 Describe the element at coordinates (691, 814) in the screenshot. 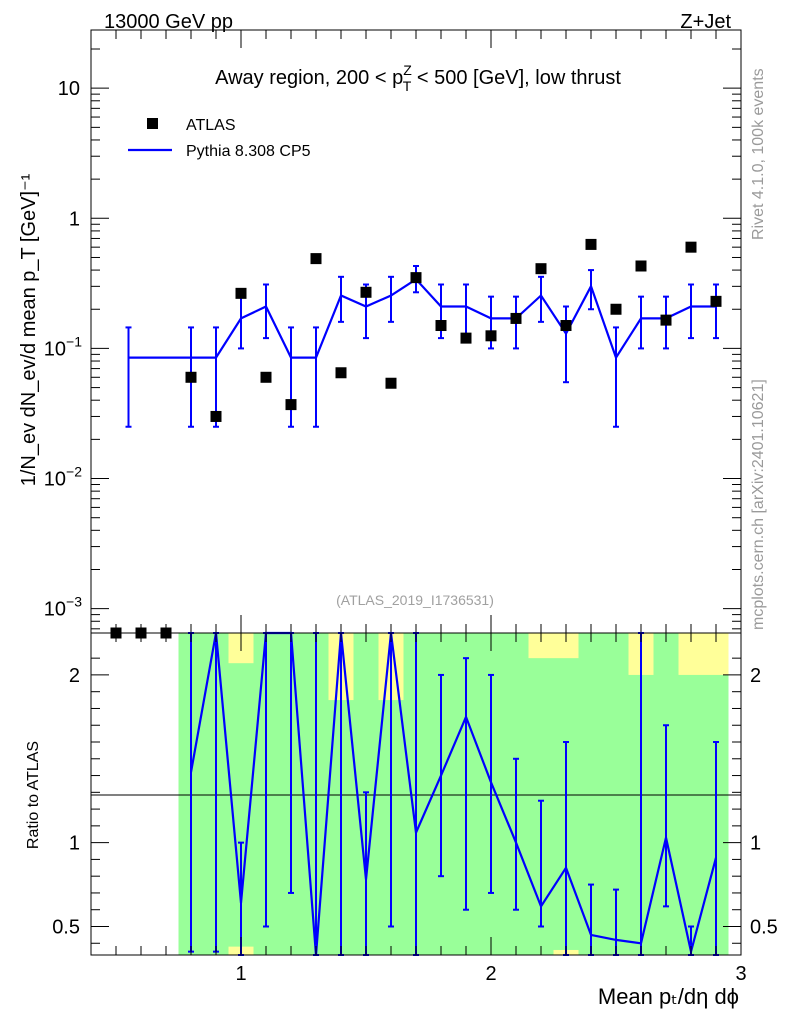

I see `ratio-band-green` at that location.